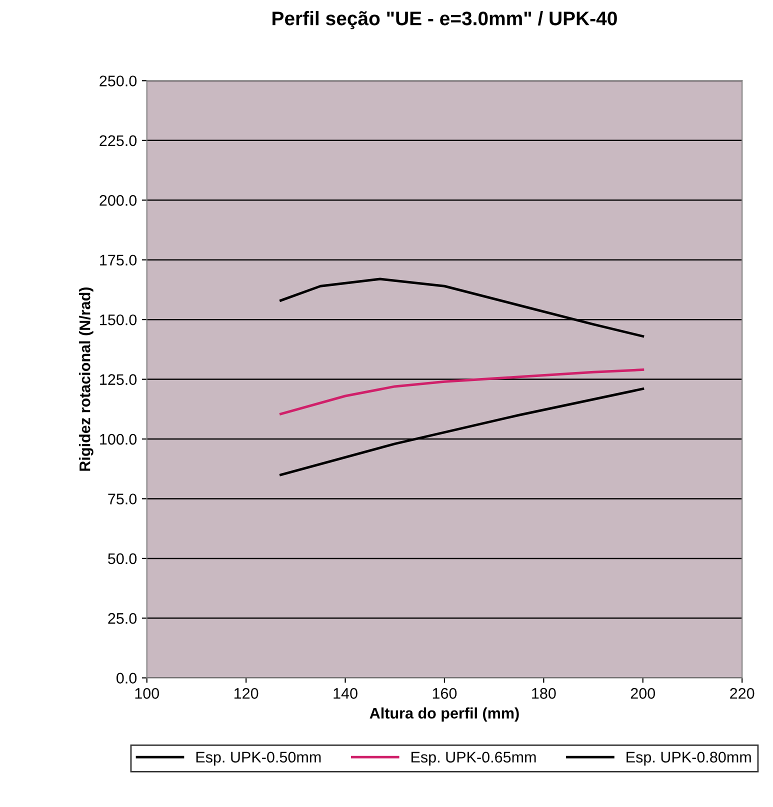 The height and width of the screenshot is (807, 773). Describe the element at coordinates (444, 693) in the screenshot. I see `x-tick-label: 160` at that location.